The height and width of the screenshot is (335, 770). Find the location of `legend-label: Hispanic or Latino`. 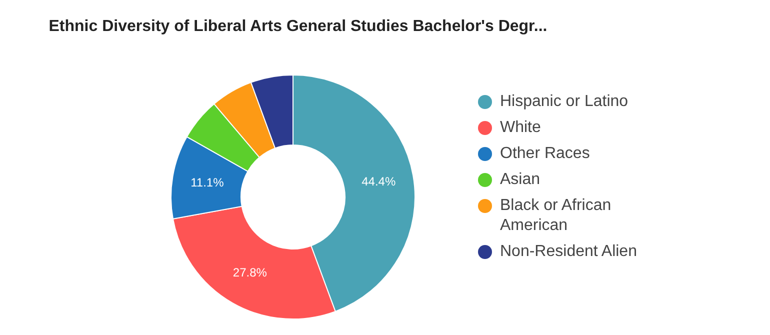

legend-label: Hispanic or Latino is located at coordinates (565, 102).